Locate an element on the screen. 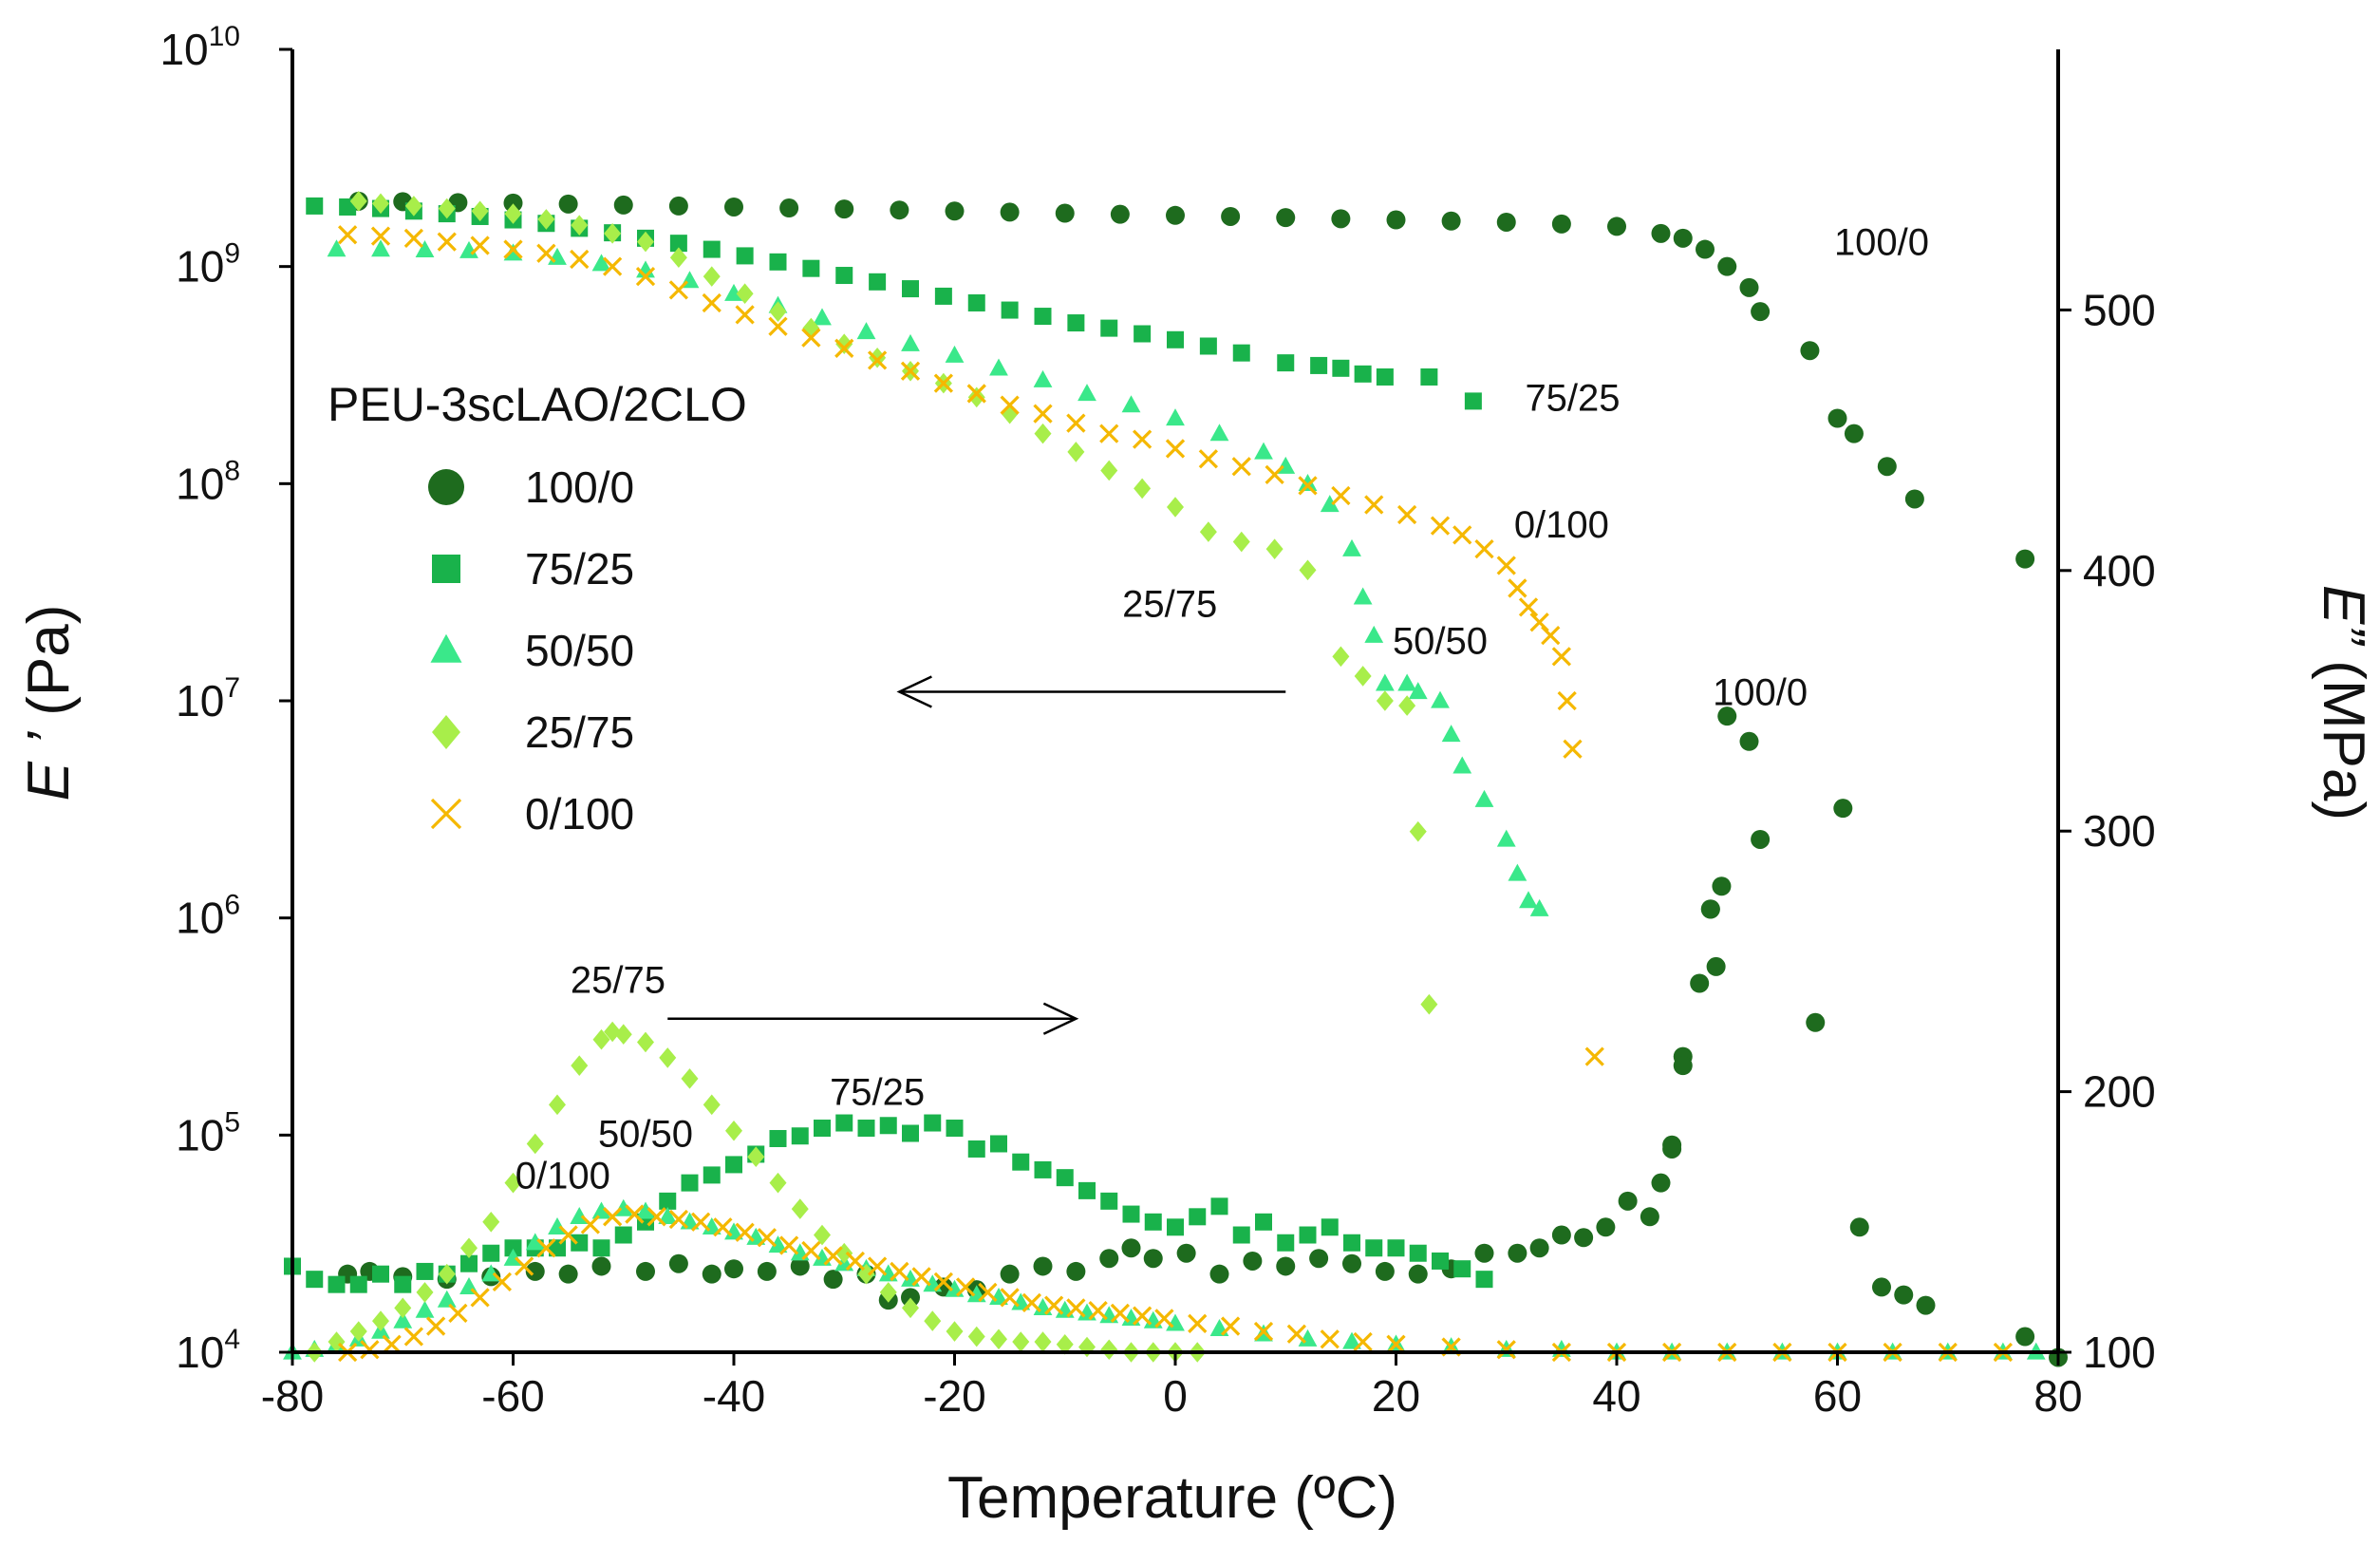 Image resolution: width=2380 pixels, height=1564 pixels. point-loss-100/0-9 is located at coordinates (678, 1263).